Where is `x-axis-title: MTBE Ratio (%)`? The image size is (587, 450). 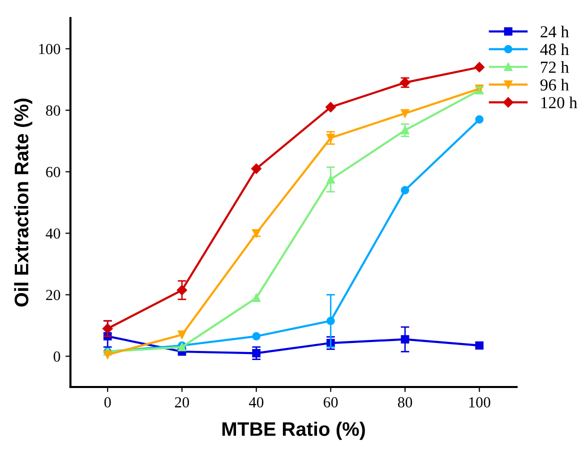
x-axis-title: MTBE Ratio (%) is located at coordinates (293, 431).